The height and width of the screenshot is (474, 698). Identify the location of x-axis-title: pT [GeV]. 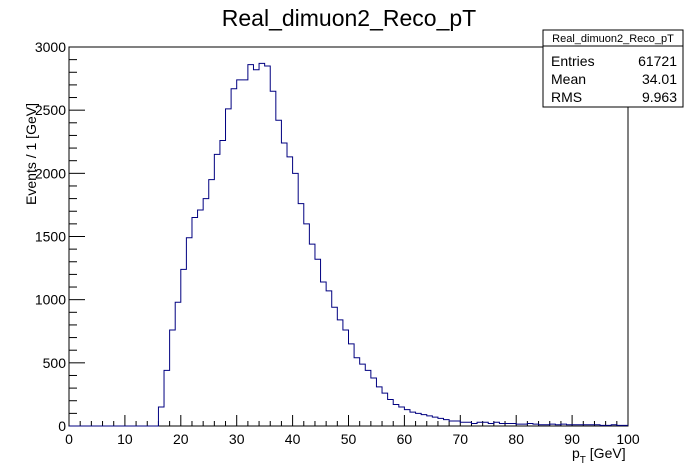
(599, 455).